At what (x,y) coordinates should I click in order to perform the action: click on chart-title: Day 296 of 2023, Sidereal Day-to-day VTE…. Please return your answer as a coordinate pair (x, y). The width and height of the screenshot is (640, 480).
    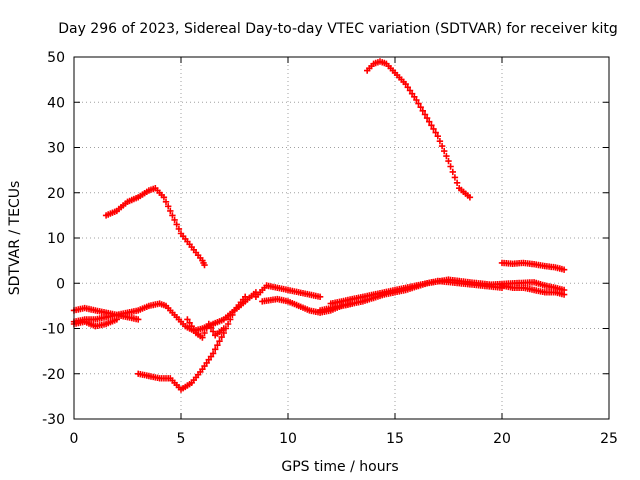
    Looking at the image, I should click on (338, 29).